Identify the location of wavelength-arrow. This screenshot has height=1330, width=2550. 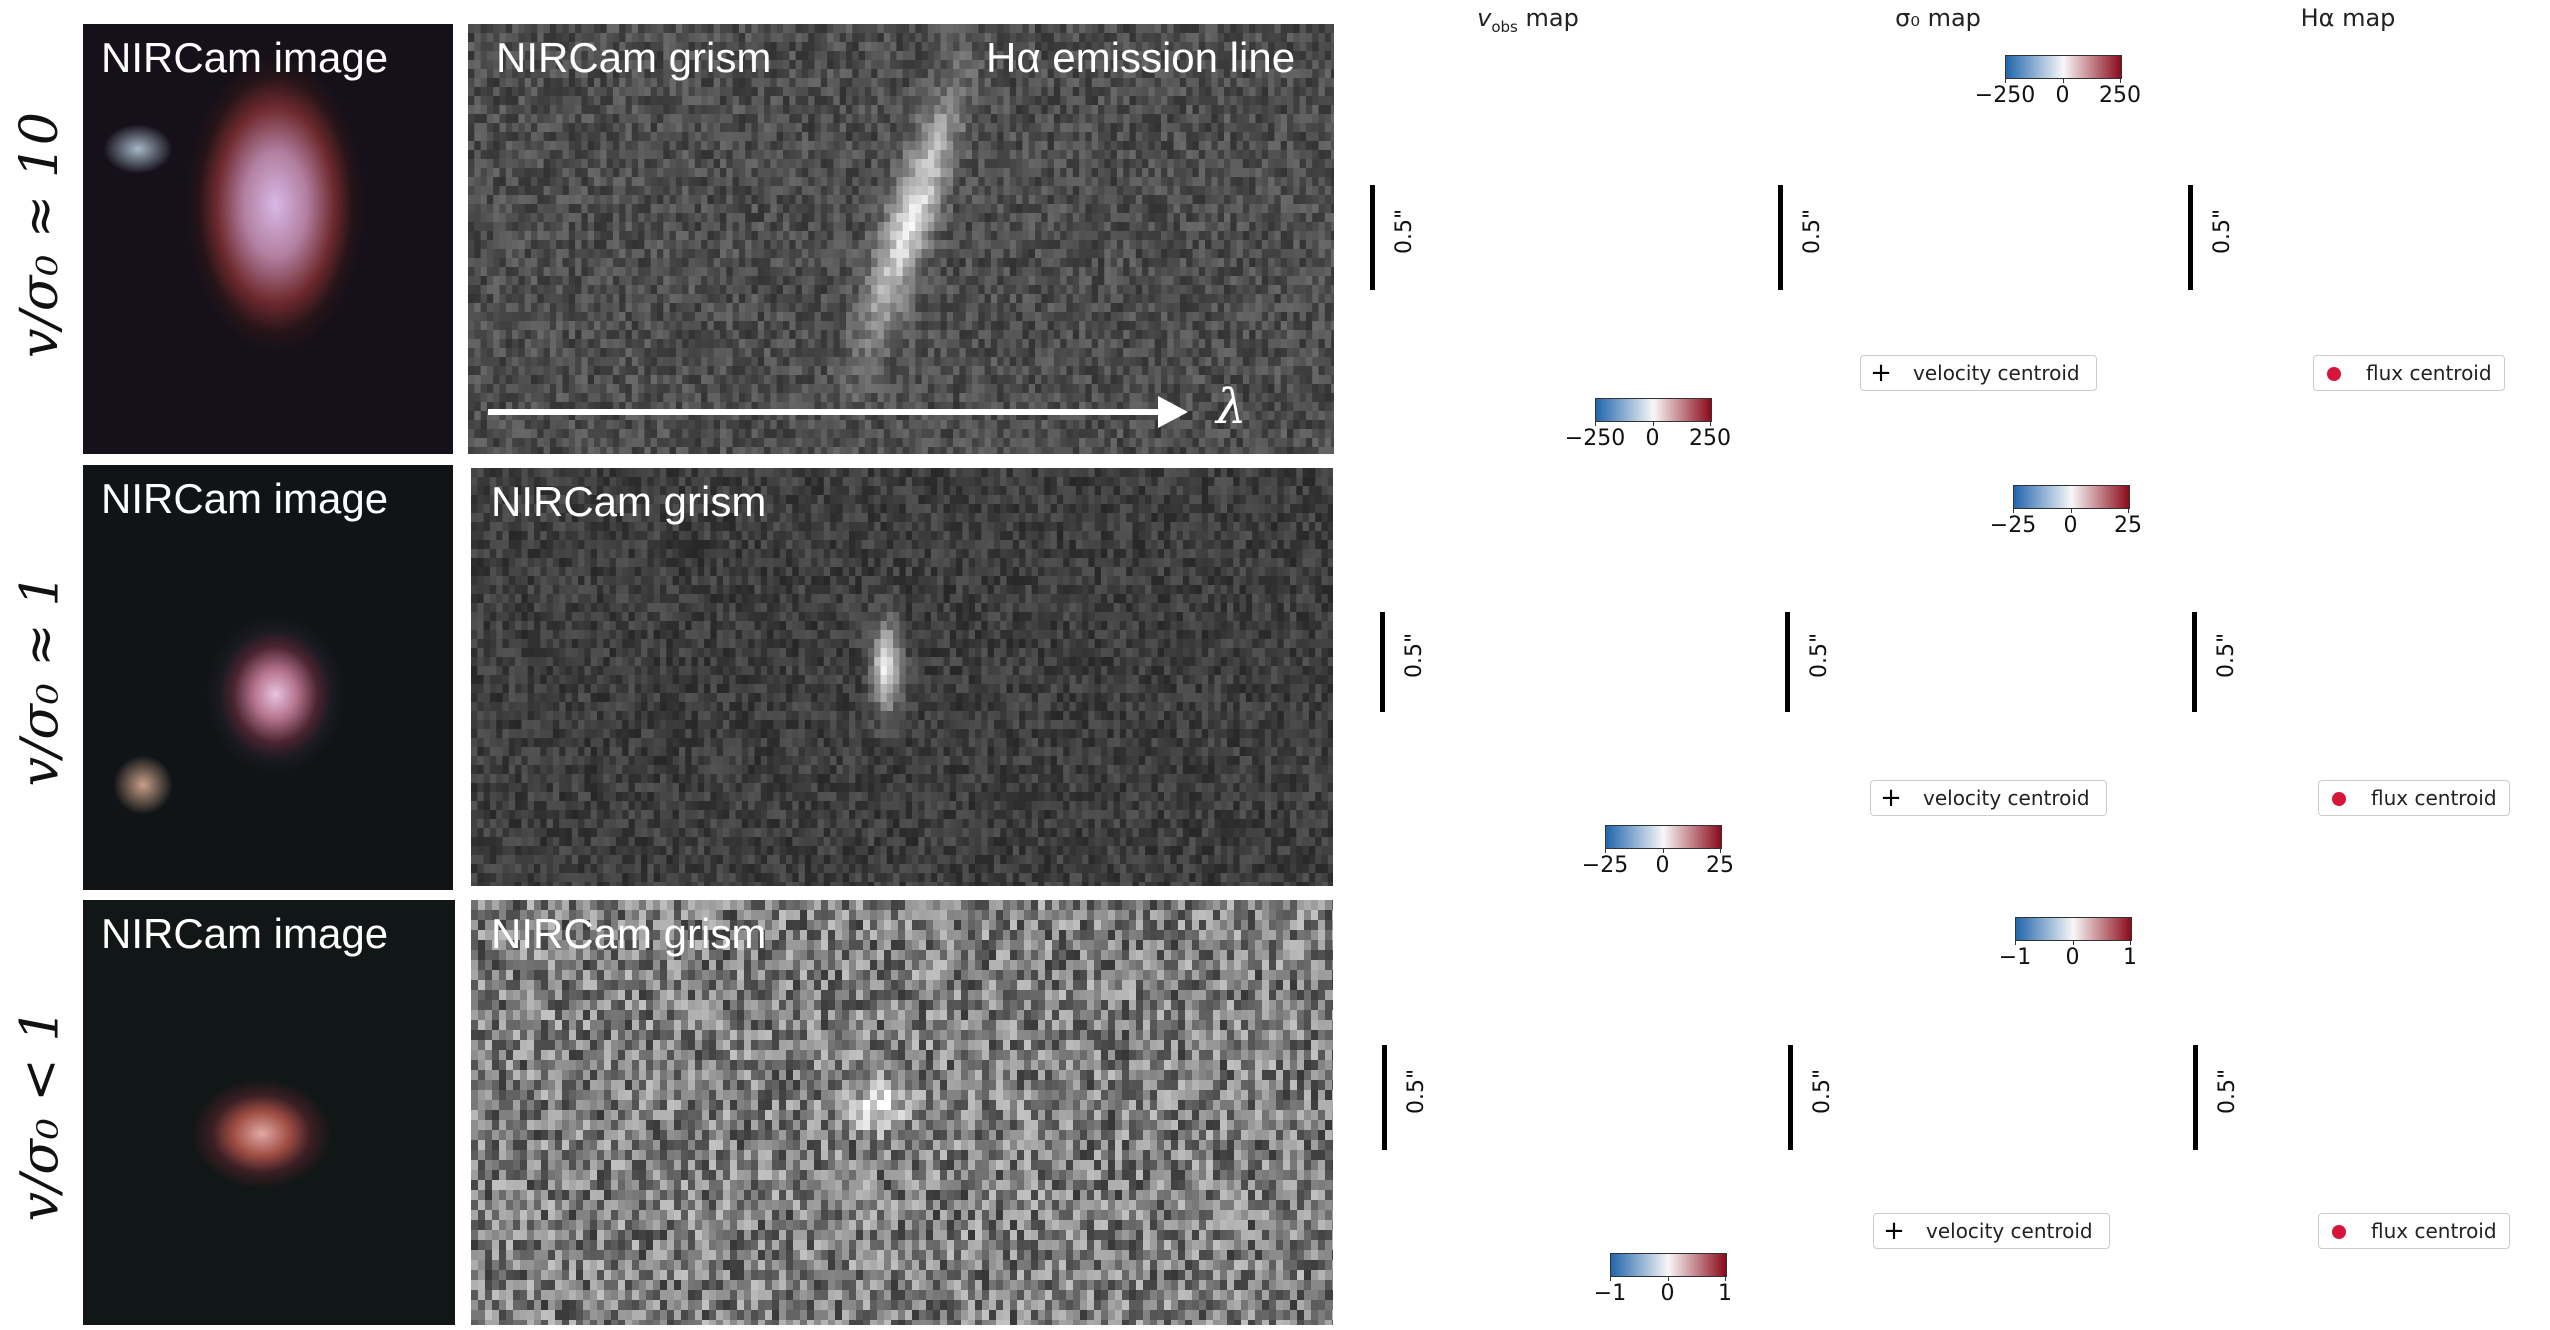
(901, 239).